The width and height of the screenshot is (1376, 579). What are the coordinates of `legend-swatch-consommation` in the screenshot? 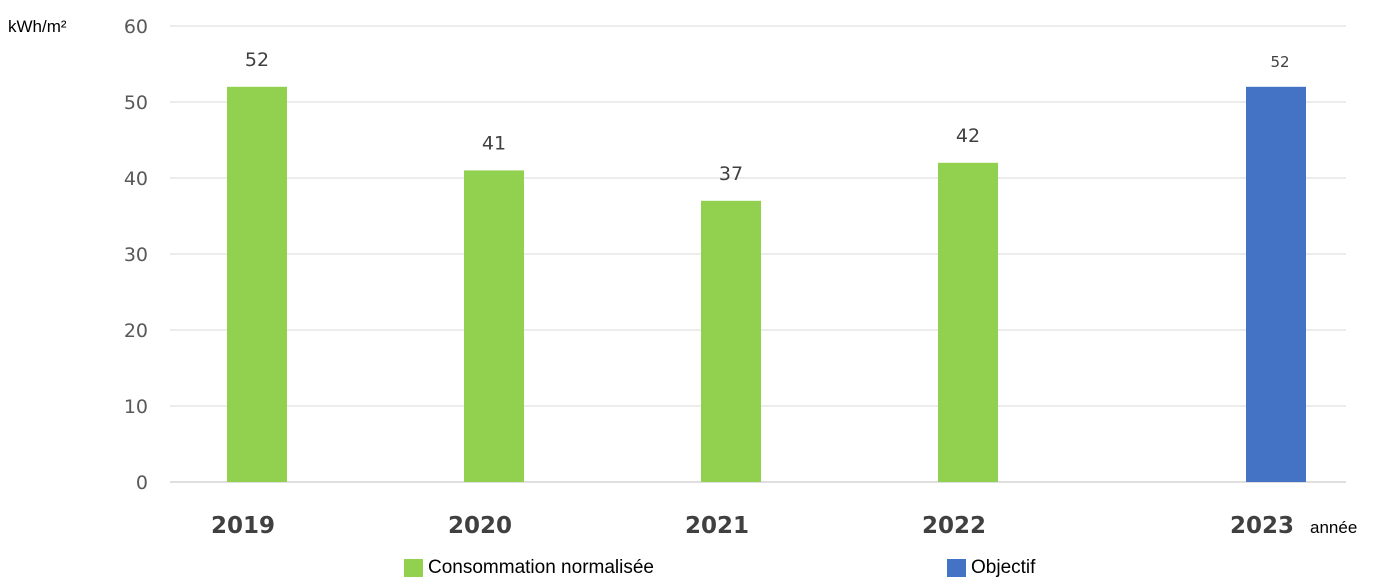 It's located at (413, 567).